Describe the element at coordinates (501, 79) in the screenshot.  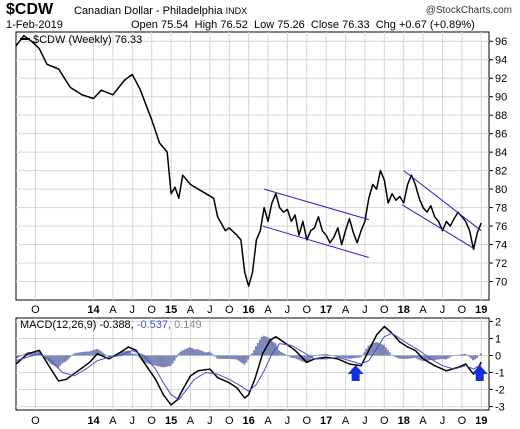
I see `y-tick-label: 92` at that location.